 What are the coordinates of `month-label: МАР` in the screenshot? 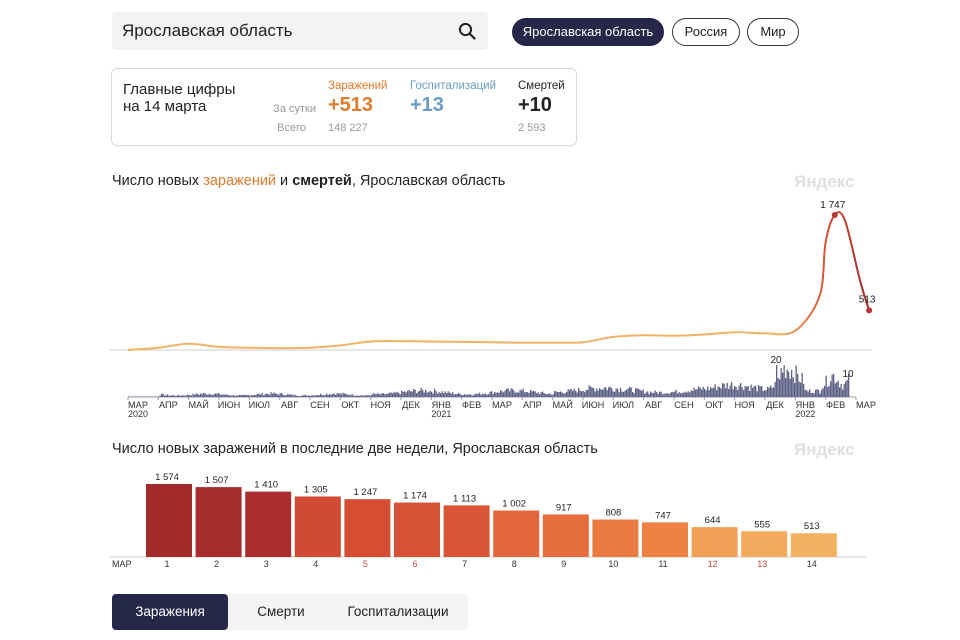 It's located at (866, 405).